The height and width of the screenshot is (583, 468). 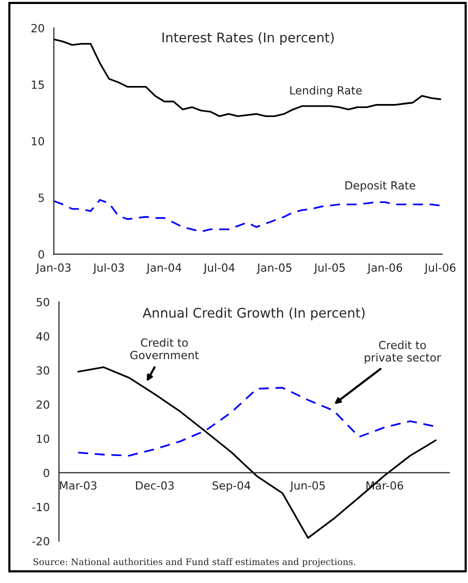 I want to click on chart-title: Annual Credit Growth (In percent), so click(x=253, y=314).